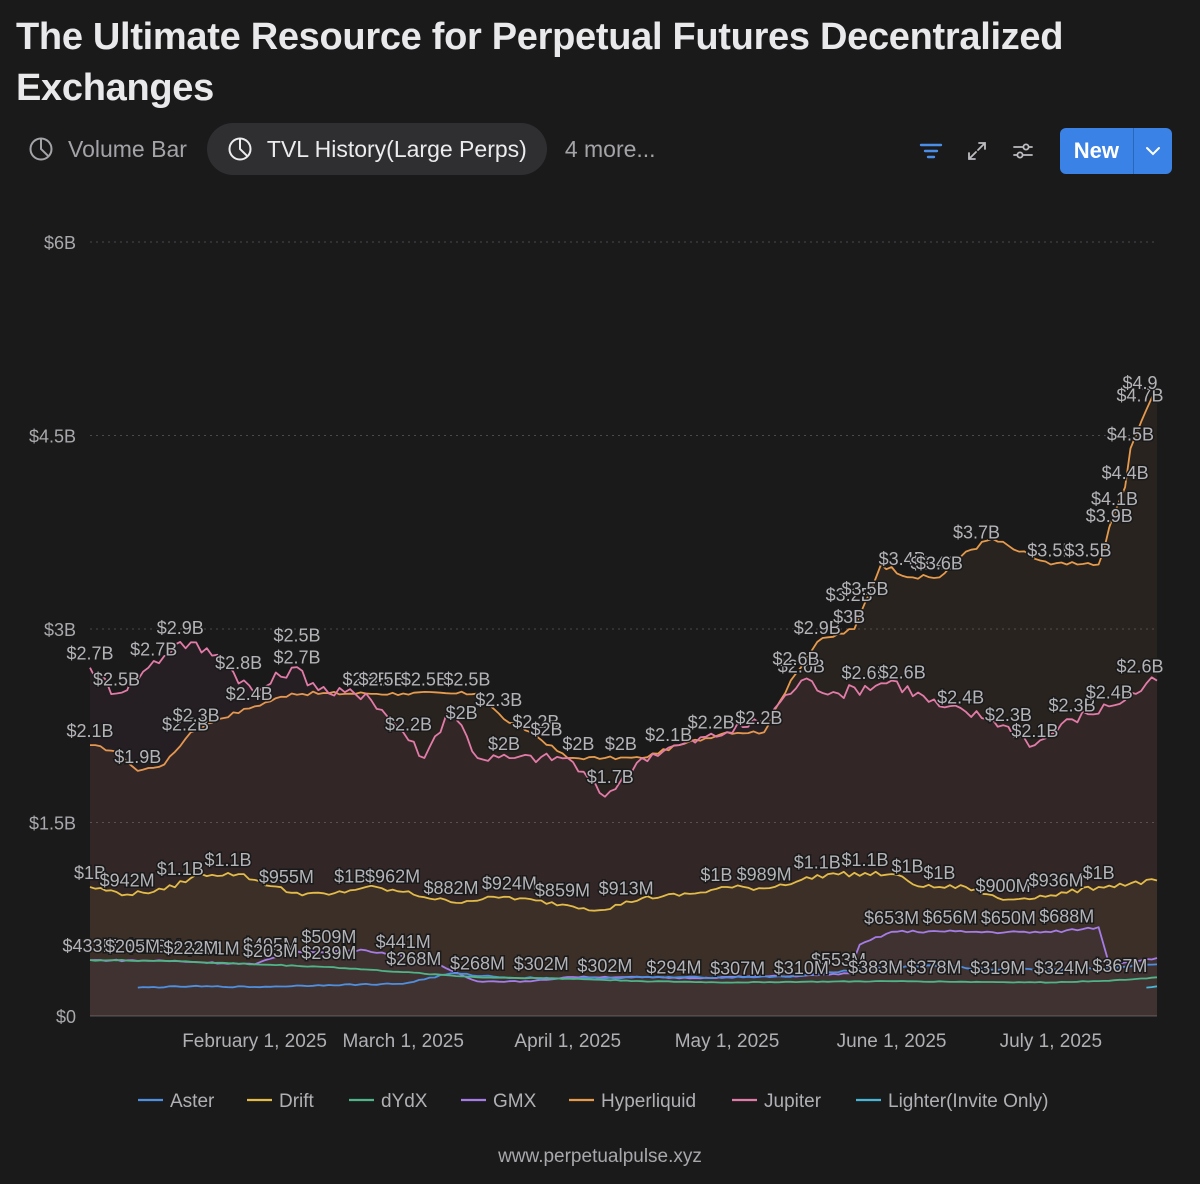 This screenshot has height=1184, width=1200. I want to click on data-label: $268M, so click(477, 963).